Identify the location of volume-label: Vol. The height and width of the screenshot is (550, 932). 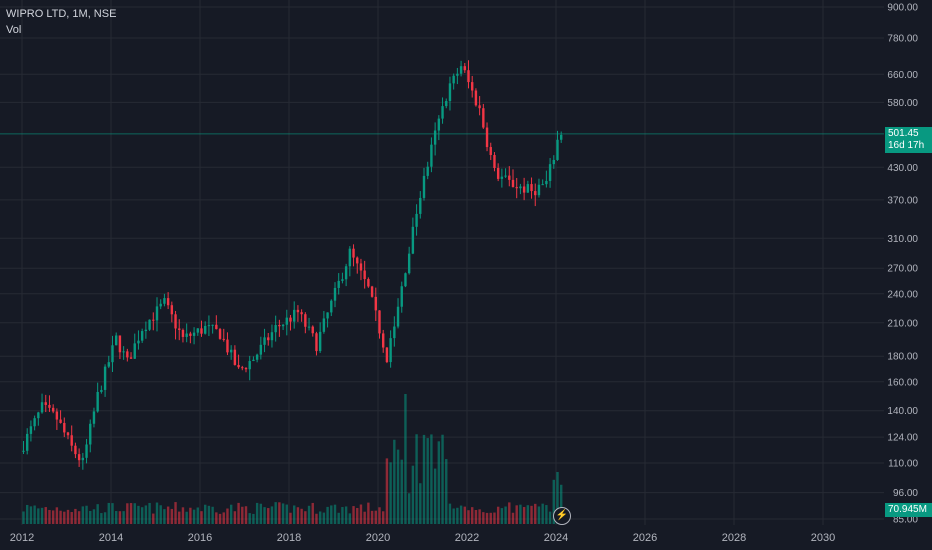
(14, 30).